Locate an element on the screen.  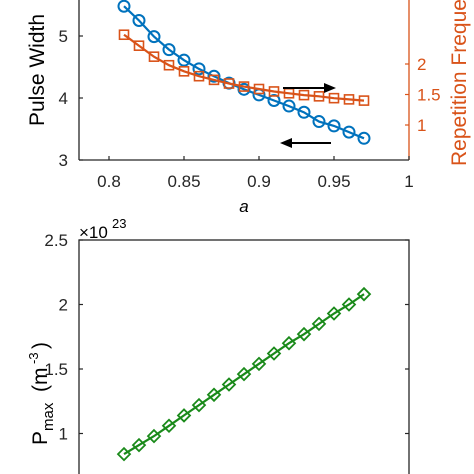
top-y-left-label: Pulse Width is located at coordinates (37, 70).